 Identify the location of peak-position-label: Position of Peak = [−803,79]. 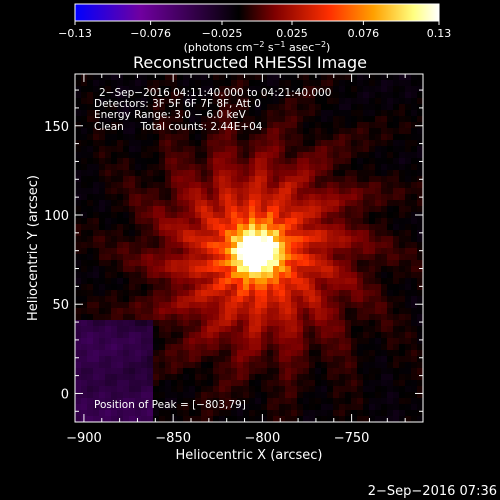
(170, 405).